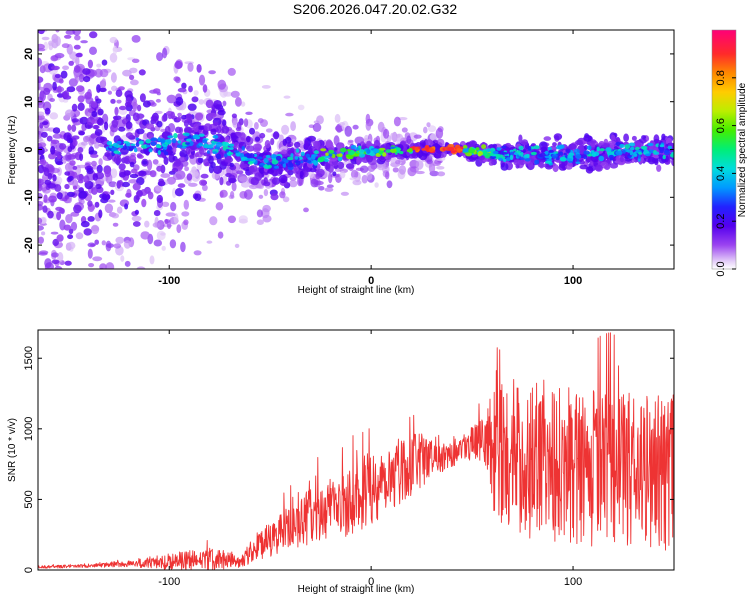  What do you see at coordinates (12, 150) in the screenshot?
I see `spectrogram-y-label: Frequency (Hz)` at bounding box center [12, 150].